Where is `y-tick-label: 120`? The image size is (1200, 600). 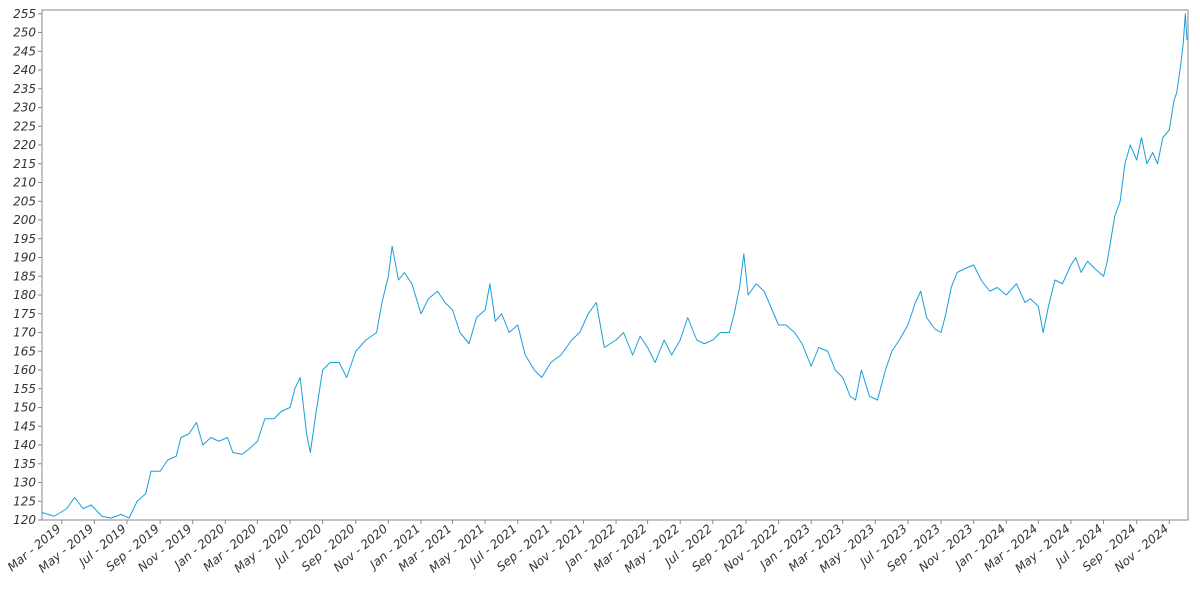 y-tick-label: 120 is located at coordinates (24, 520).